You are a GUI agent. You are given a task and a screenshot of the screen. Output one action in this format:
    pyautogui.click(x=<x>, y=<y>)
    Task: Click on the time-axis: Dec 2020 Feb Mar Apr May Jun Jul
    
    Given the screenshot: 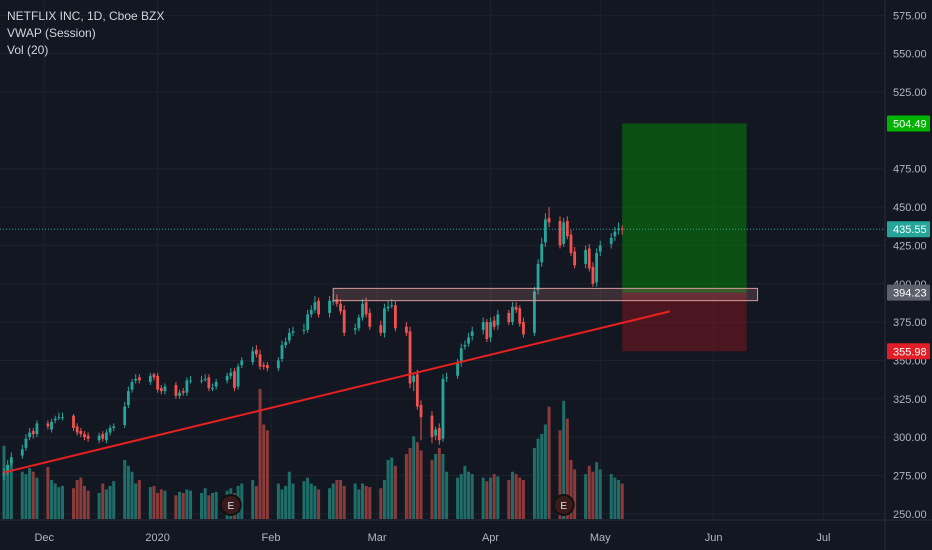 What is the action you would take?
    pyautogui.click(x=432, y=538)
    